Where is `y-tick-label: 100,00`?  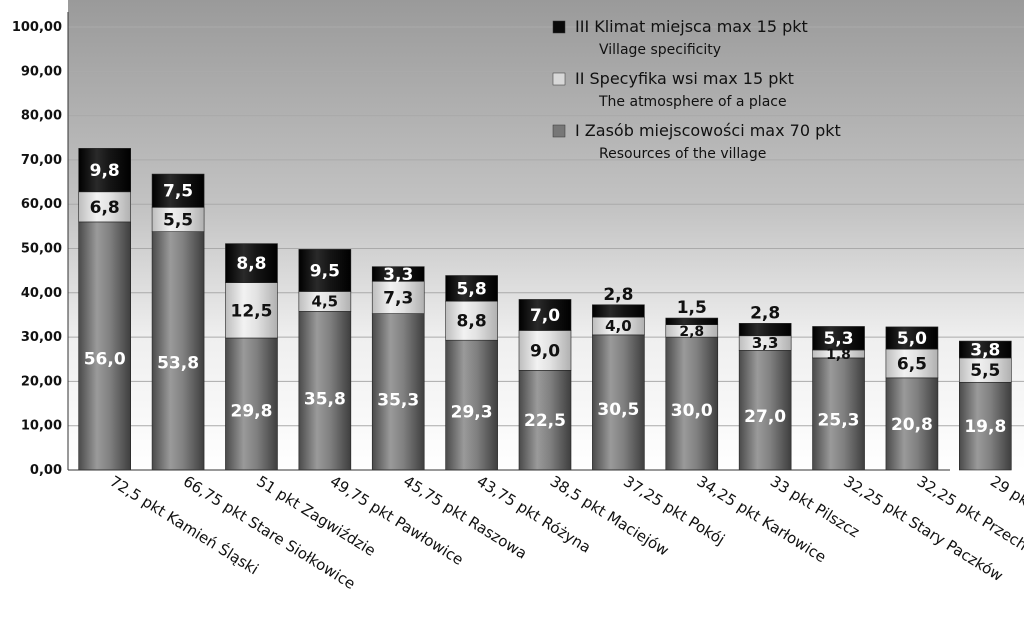
y-tick-label: 100,00 is located at coordinates (37, 27).